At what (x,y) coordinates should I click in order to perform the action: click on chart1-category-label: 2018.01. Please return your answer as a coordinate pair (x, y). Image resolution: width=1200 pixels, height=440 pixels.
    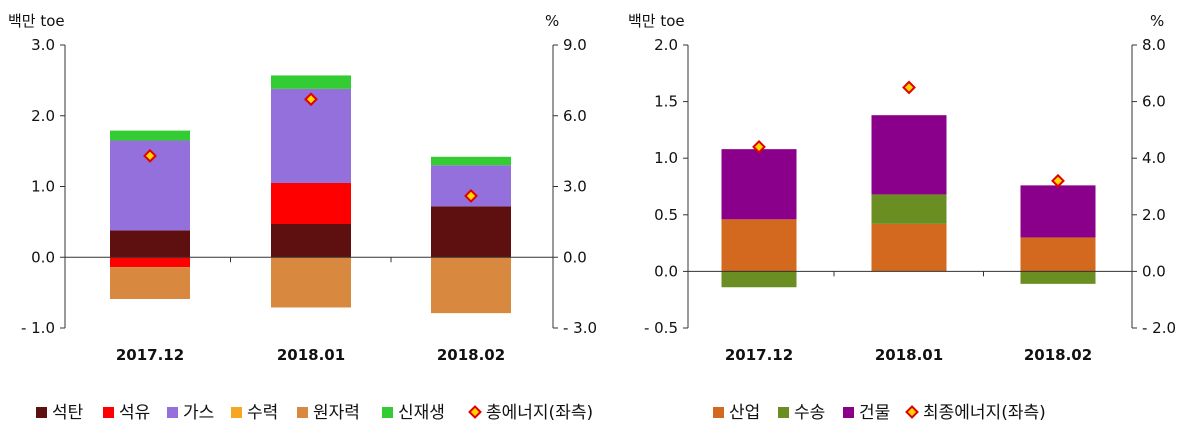
    Looking at the image, I should click on (311, 355).